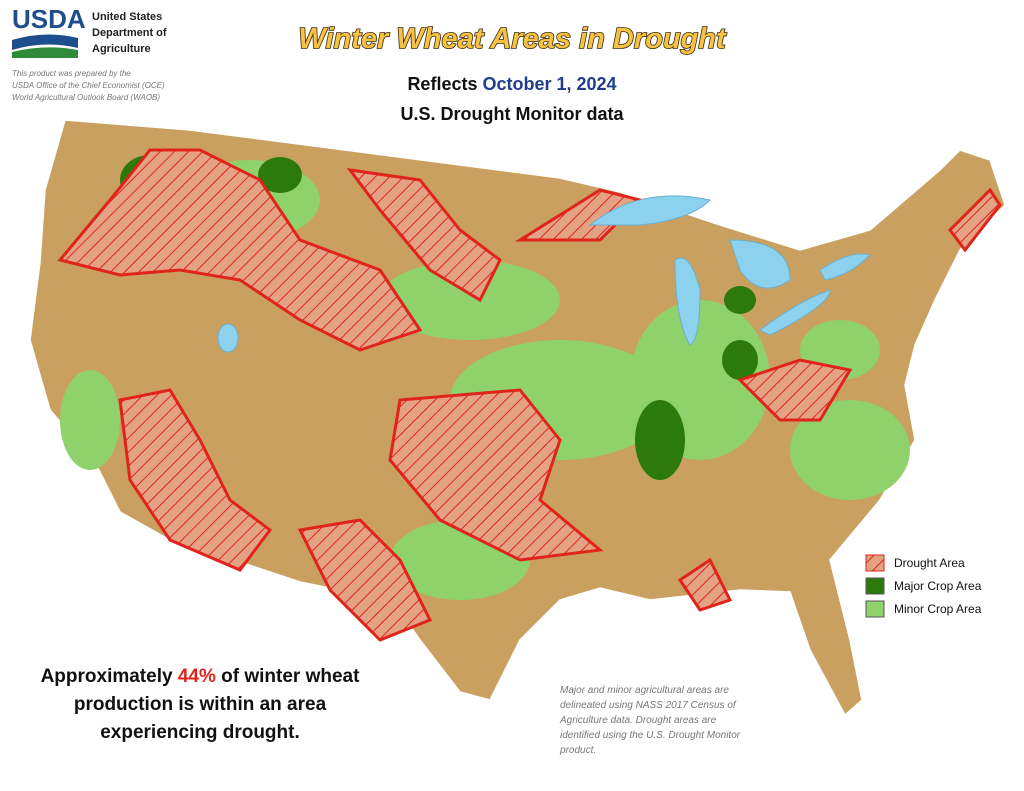  What do you see at coordinates (107, 676) in the screenshot?
I see `summary-lead: Approximately` at bounding box center [107, 676].